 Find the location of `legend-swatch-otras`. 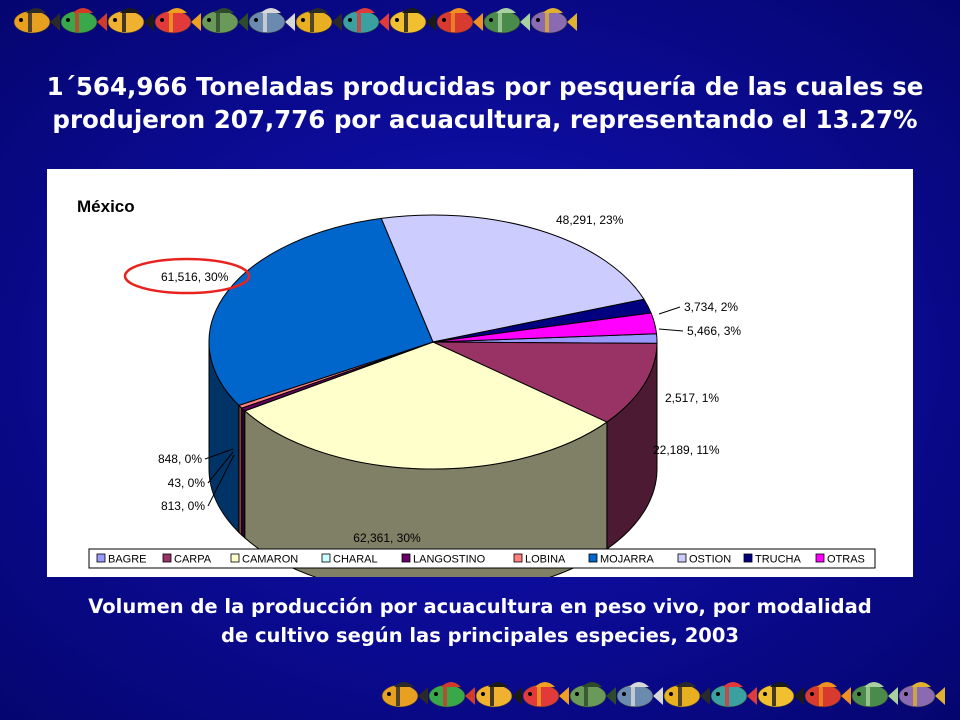

legend-swatch-otras is located at coordinates (820, 558).